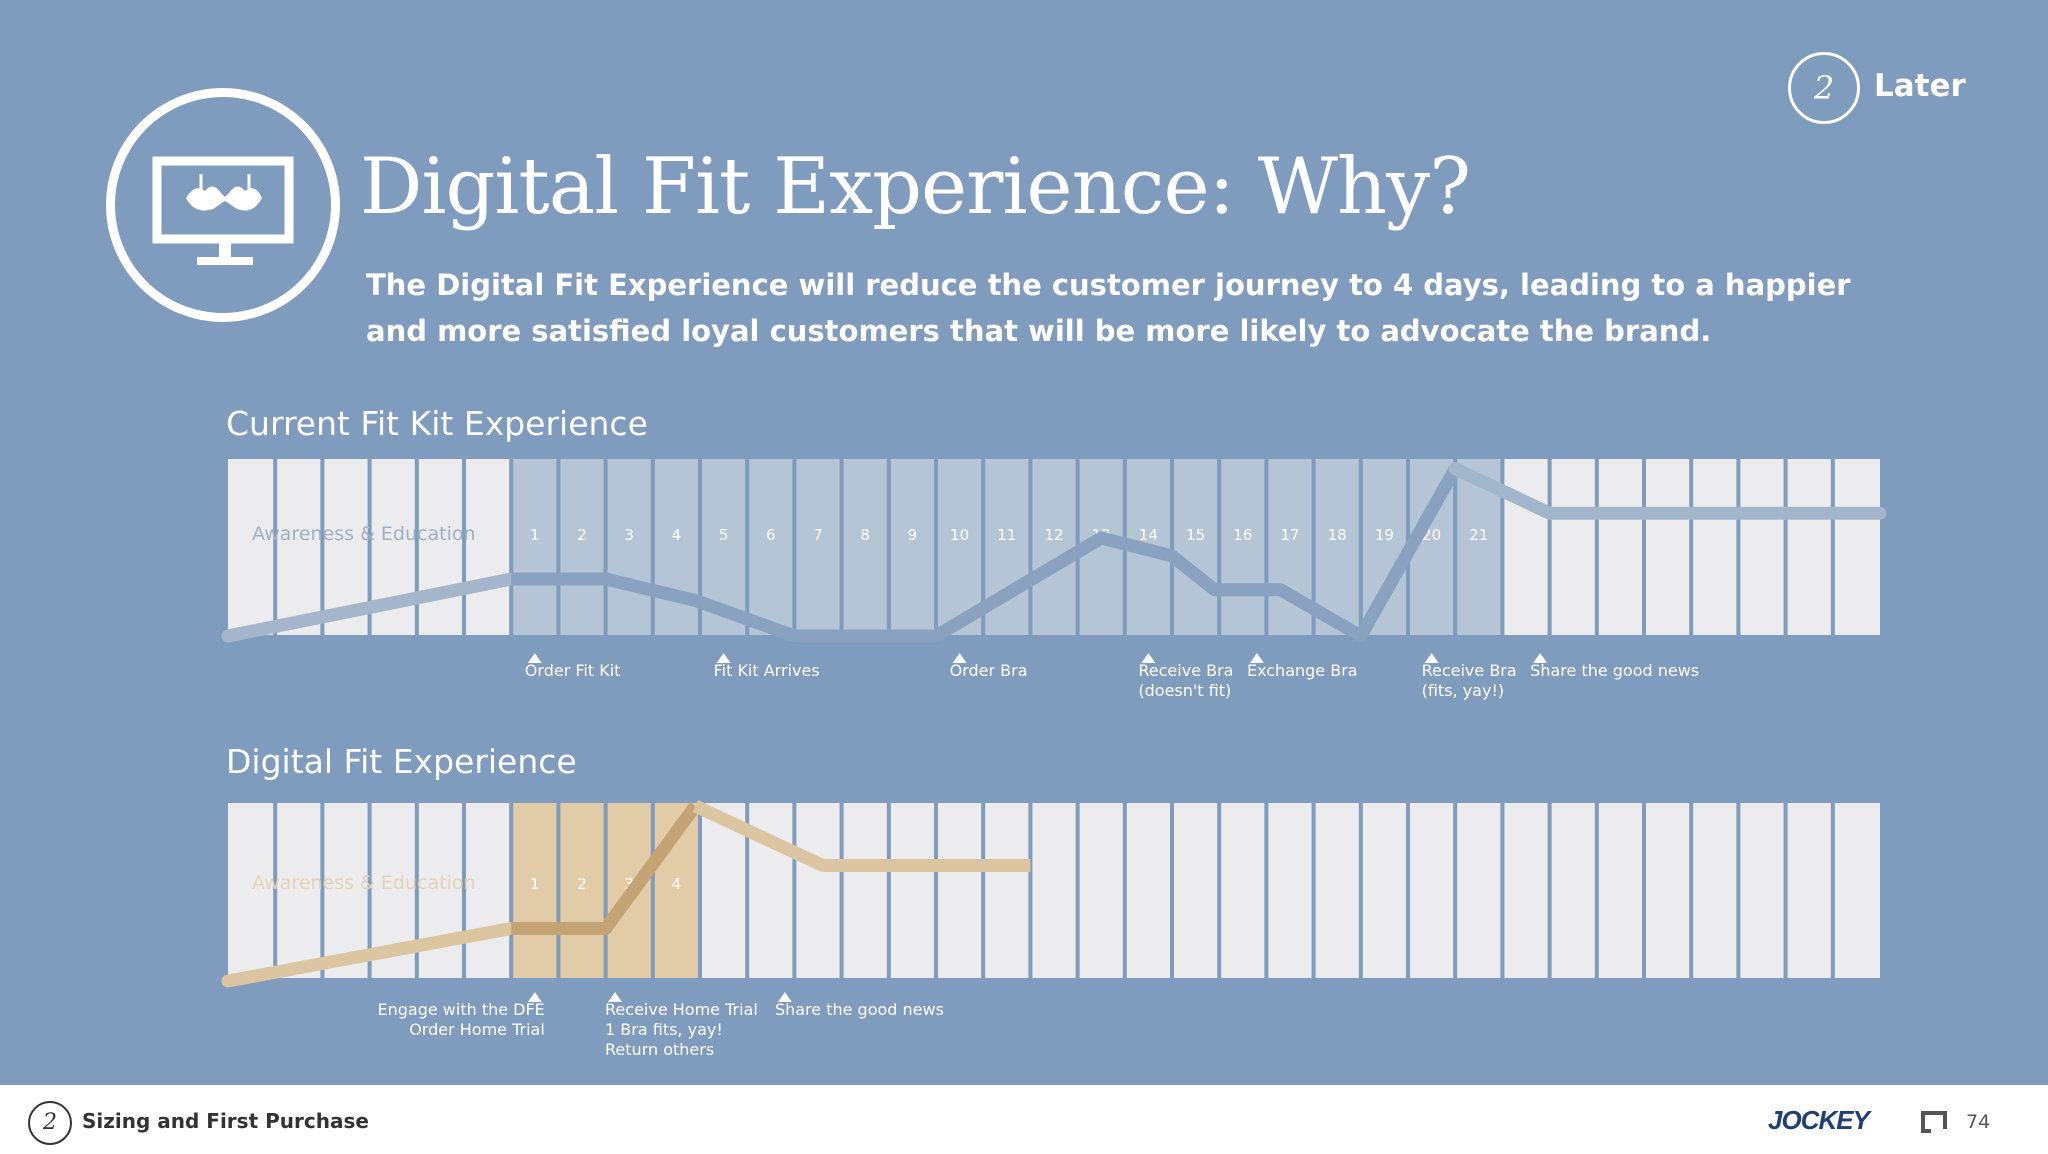 The image size is (2048, 1154). Describe the element at coordinates (535, 884) in the screenshot. I see `dfe-day-label: 1` at that location.